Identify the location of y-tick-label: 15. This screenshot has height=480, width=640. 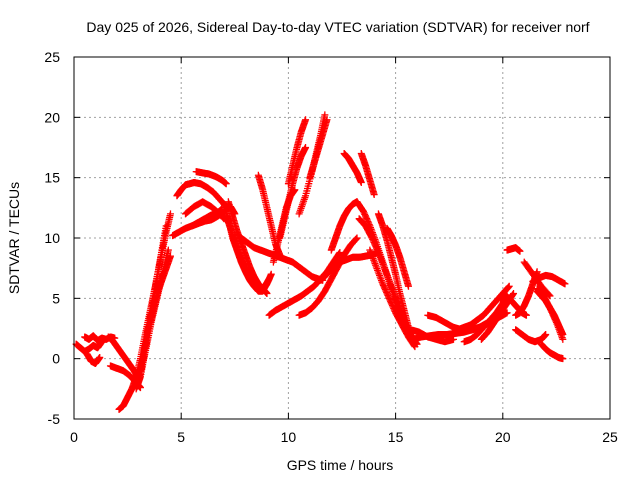
(52, 178).